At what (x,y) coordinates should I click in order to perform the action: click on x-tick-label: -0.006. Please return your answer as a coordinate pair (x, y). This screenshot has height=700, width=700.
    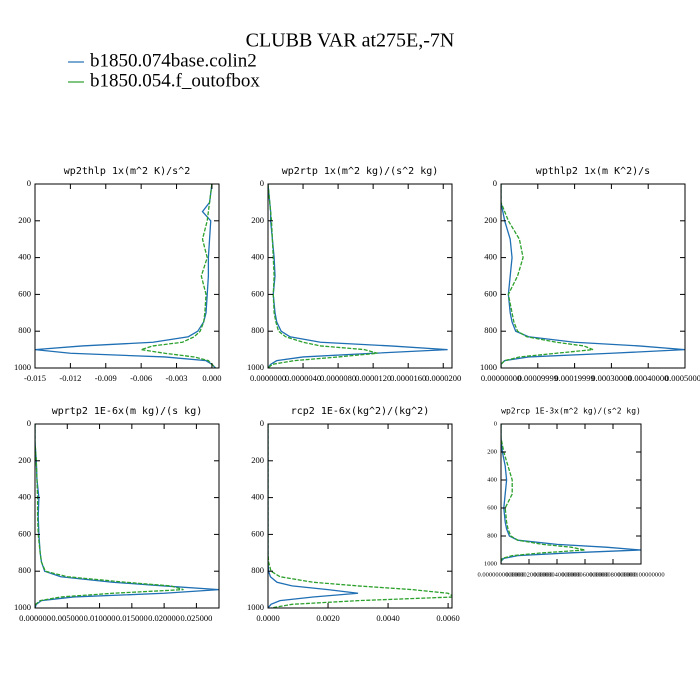
    Looking at the image, I should click on (141, 378).